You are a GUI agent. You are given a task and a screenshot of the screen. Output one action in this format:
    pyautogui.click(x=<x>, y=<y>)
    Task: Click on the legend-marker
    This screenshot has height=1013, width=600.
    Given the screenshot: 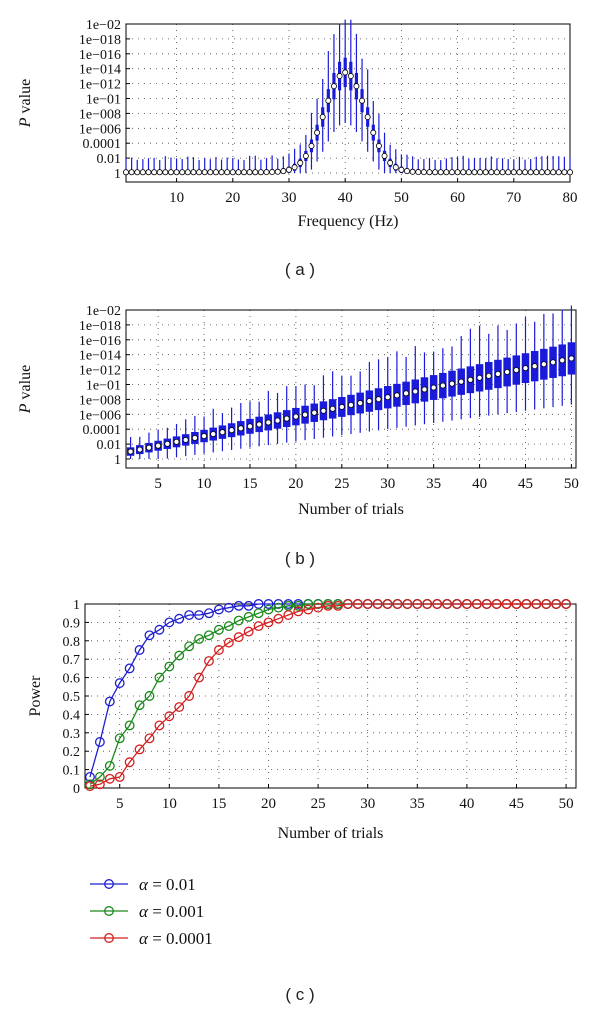 What is the action you would take?
    pyautogui.click(x=109, y=911)
    